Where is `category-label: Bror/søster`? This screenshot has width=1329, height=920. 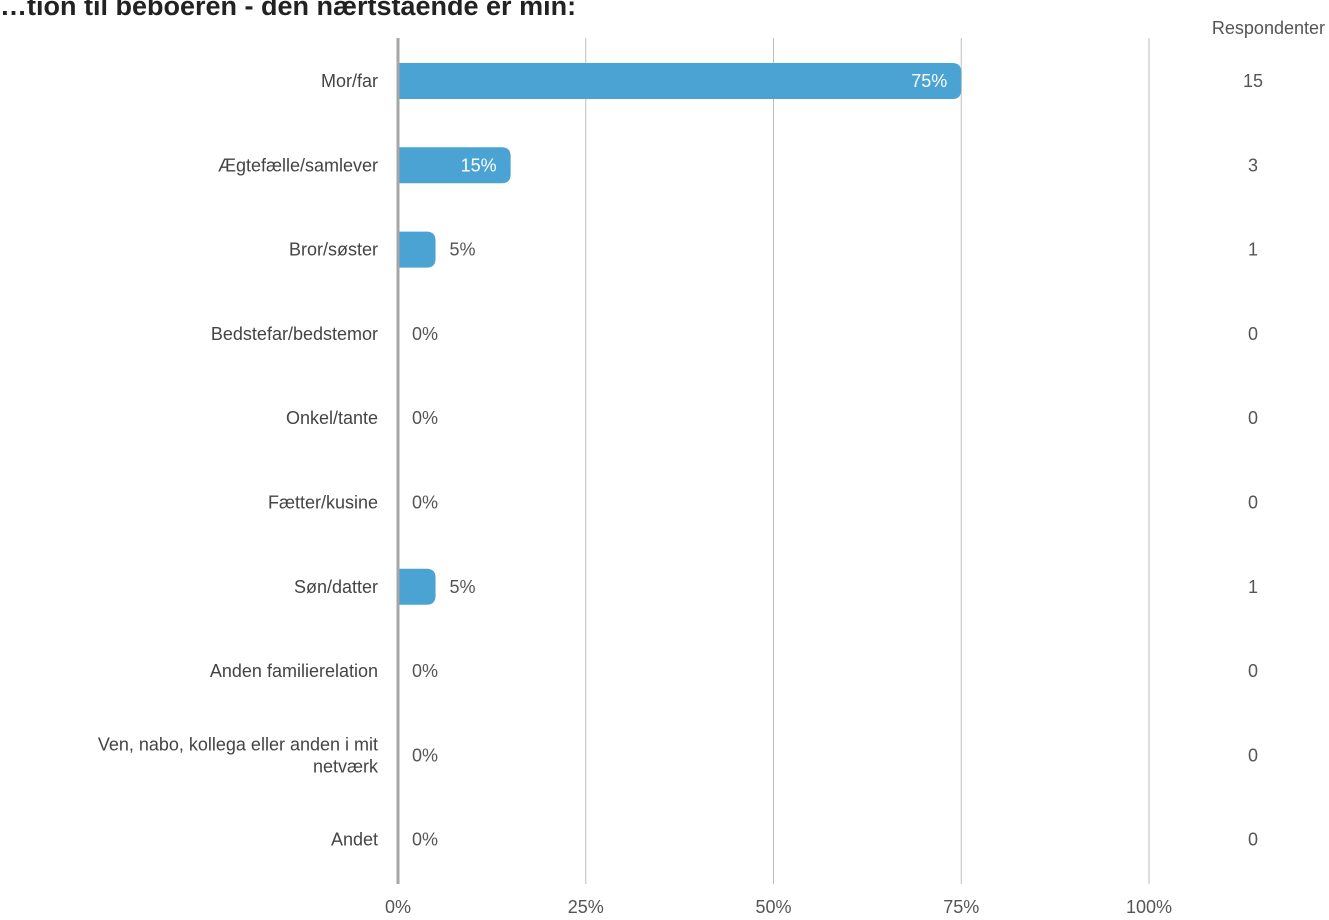
category-label: Bror/søster is located at coordinates (333, 250).